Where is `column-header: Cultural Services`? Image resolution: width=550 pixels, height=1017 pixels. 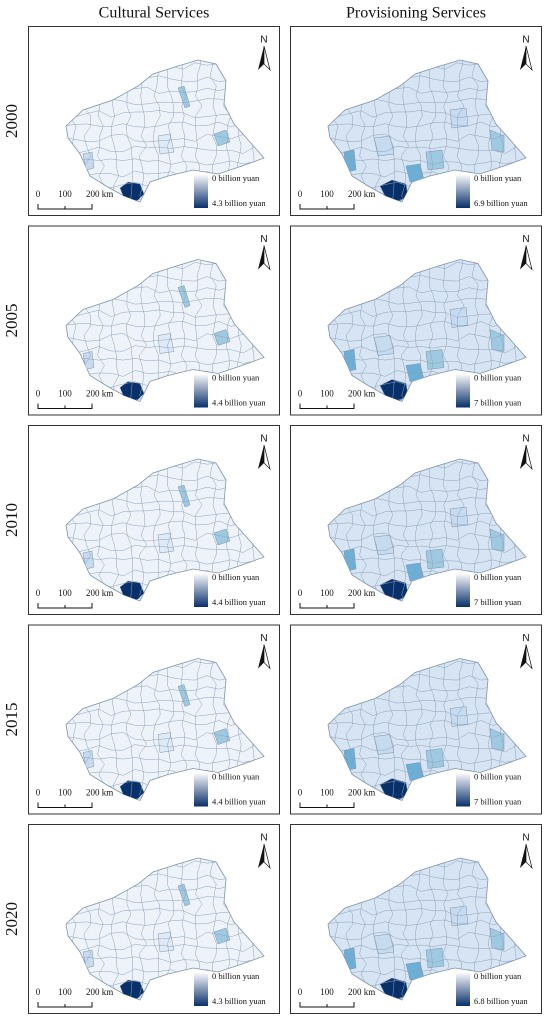 column-header: Cultural Services is located at coordinates (154, 13).